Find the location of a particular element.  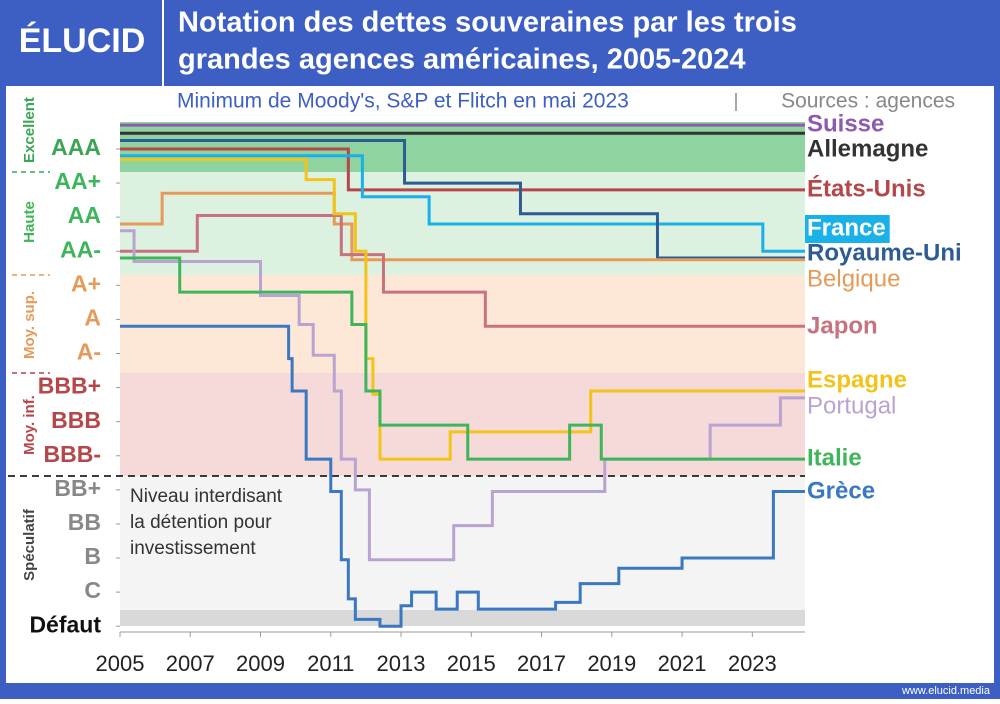

y-tick-label: BB+ is located at coordinates (77, 488).